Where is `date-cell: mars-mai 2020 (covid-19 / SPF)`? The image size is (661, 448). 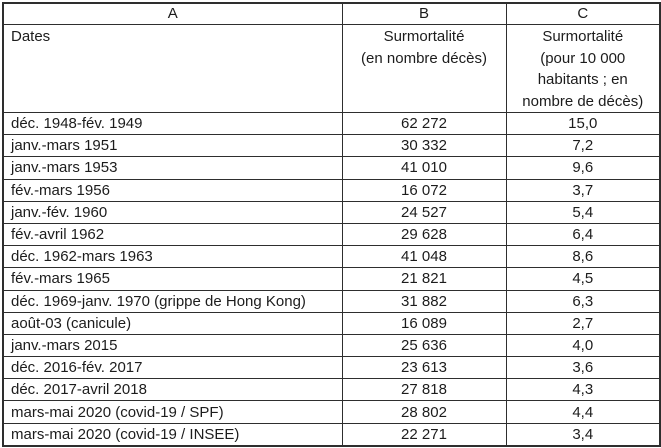
date-cell: mars-mai 2020 (covid-19 / SPF) is located at coordinates (172, 412).